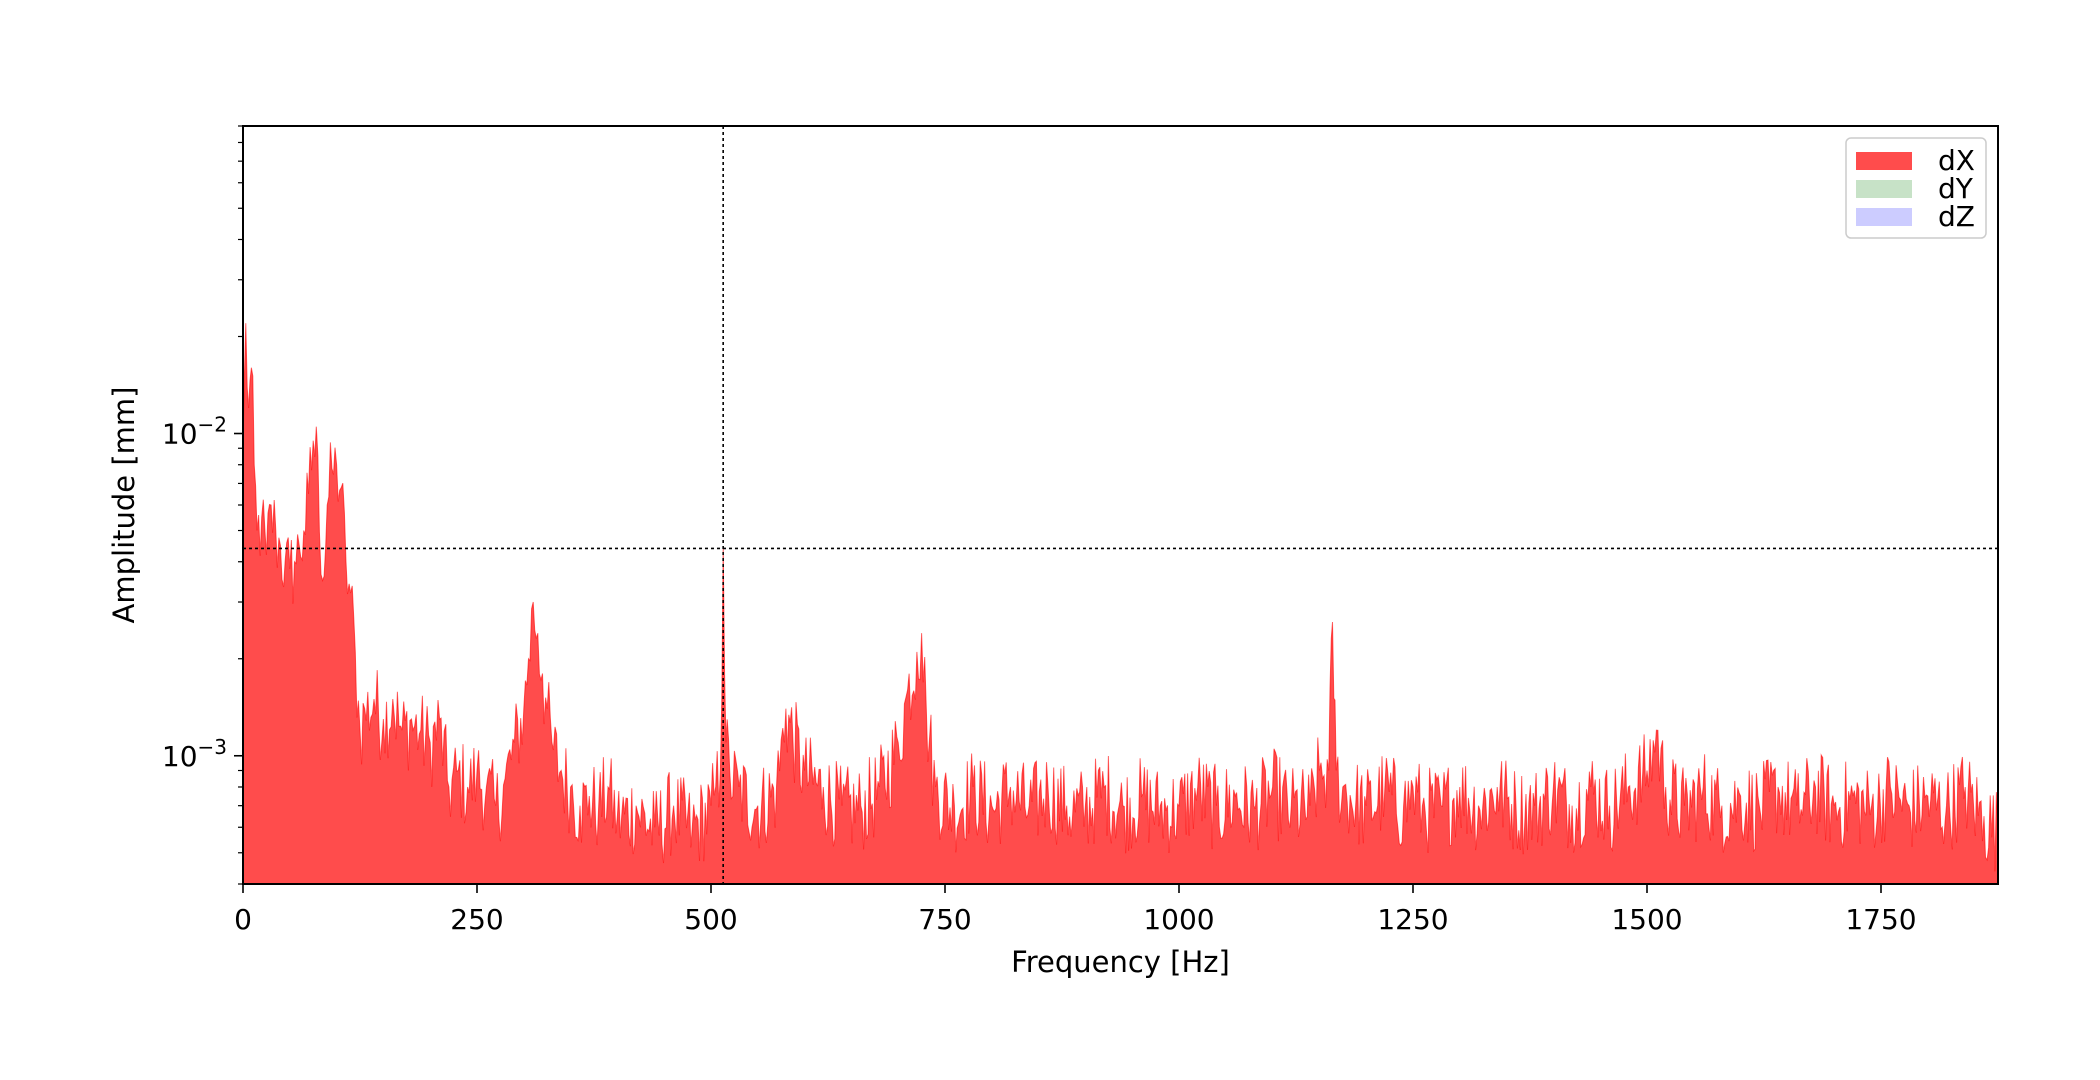  I want to click on x-tick-label: 1000, so click(1178, 919).